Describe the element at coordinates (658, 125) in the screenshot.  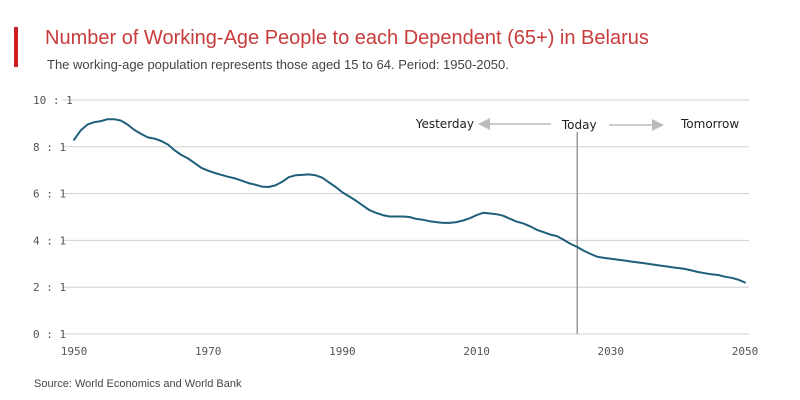
I see `arrow-right-icon` at that location.